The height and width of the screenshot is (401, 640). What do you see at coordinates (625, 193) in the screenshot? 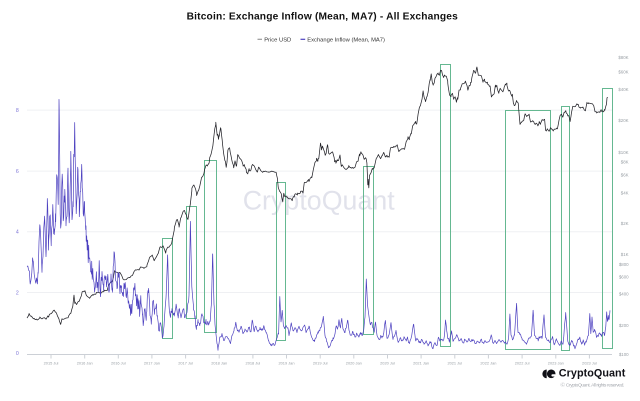
I see `svg-text: $4K` at bounding box center [625, 193].